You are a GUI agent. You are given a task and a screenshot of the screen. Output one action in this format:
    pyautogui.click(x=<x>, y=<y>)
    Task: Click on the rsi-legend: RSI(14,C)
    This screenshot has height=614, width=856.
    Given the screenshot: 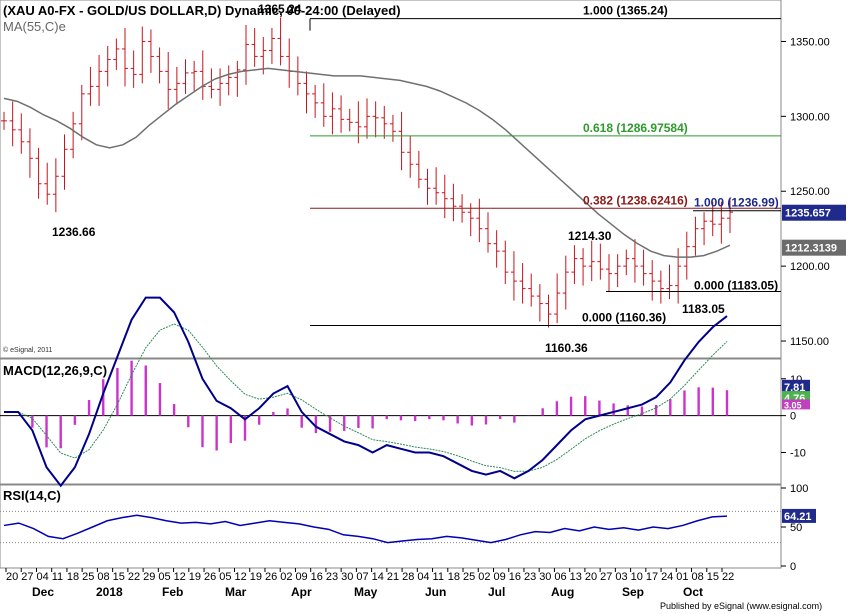 What is the action you would take?
    pyautogui.click(x=32, y=495)
    